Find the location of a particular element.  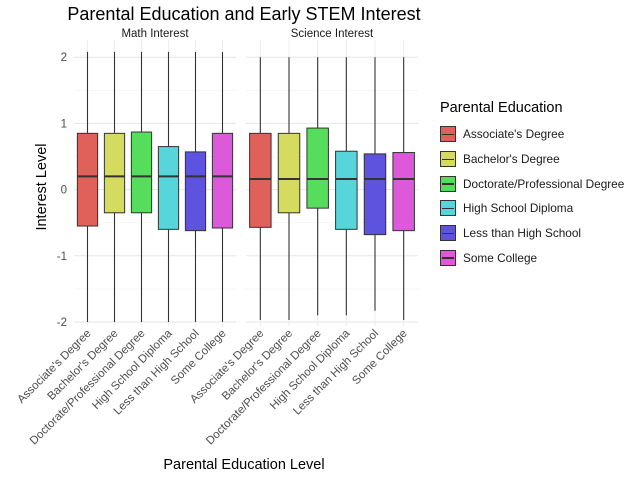

legend-label: Some College is located at coordinates (500, 257).